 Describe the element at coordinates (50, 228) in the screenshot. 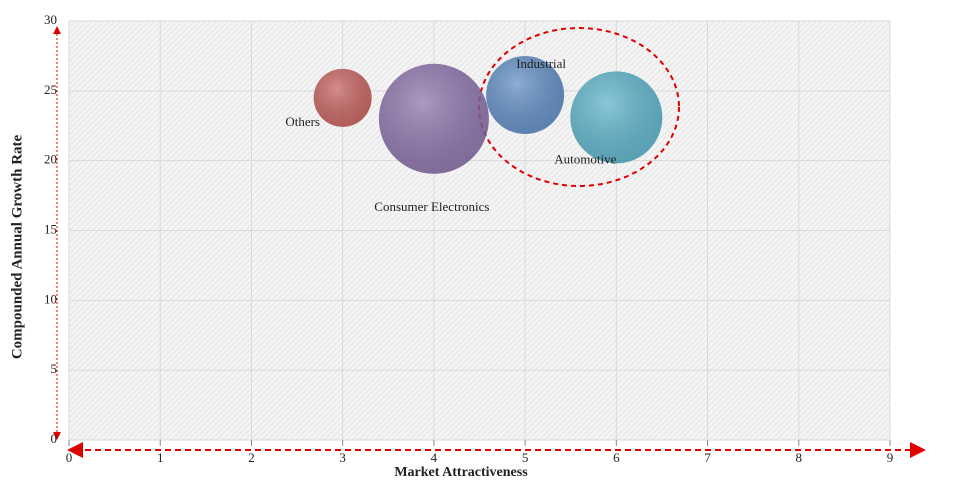

I see `y-tick-label: 15` at that location.